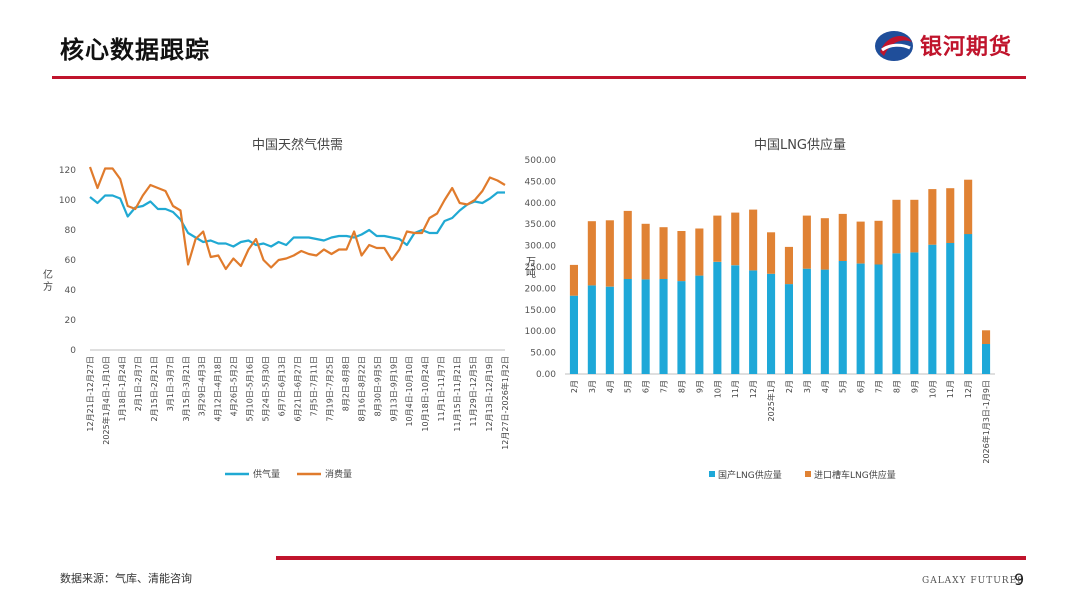 Image resolution: width=1080 pixels, height=608 pixels. Describe the element at coordinates (457, 394) in the screenshot. I see `x-tick-label: 11月15日-11月21日` at that location.